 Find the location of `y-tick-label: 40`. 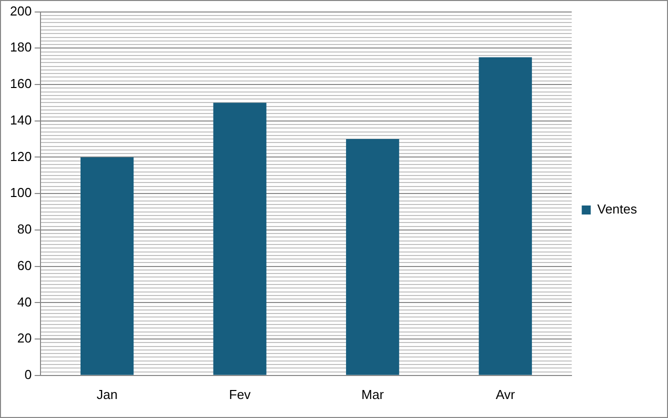

y-tick-label: 40 is located at coordinates (24, 302).